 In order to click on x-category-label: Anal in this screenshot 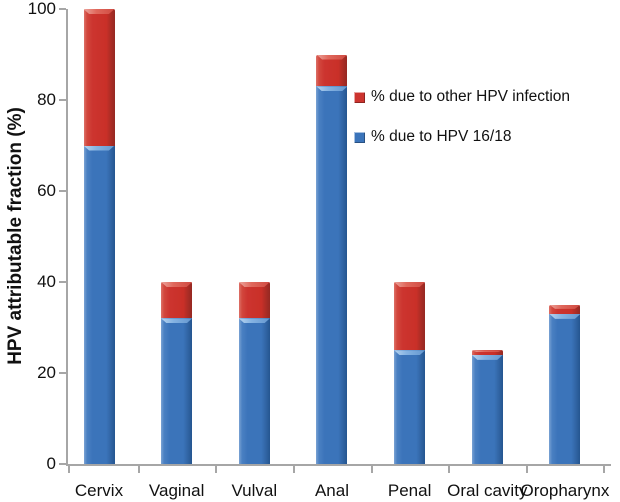, I will do `click(331, 490)`.